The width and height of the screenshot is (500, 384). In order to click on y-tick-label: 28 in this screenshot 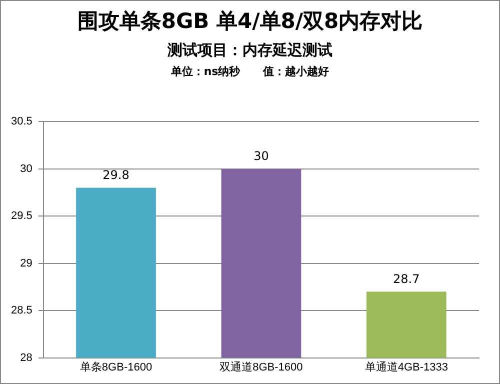, I will do `click(26, 358)`.